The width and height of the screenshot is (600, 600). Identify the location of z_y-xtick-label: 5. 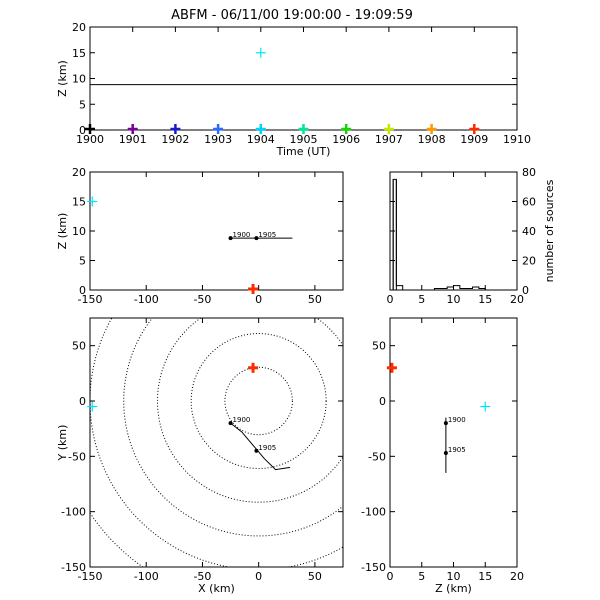
(421, 576).